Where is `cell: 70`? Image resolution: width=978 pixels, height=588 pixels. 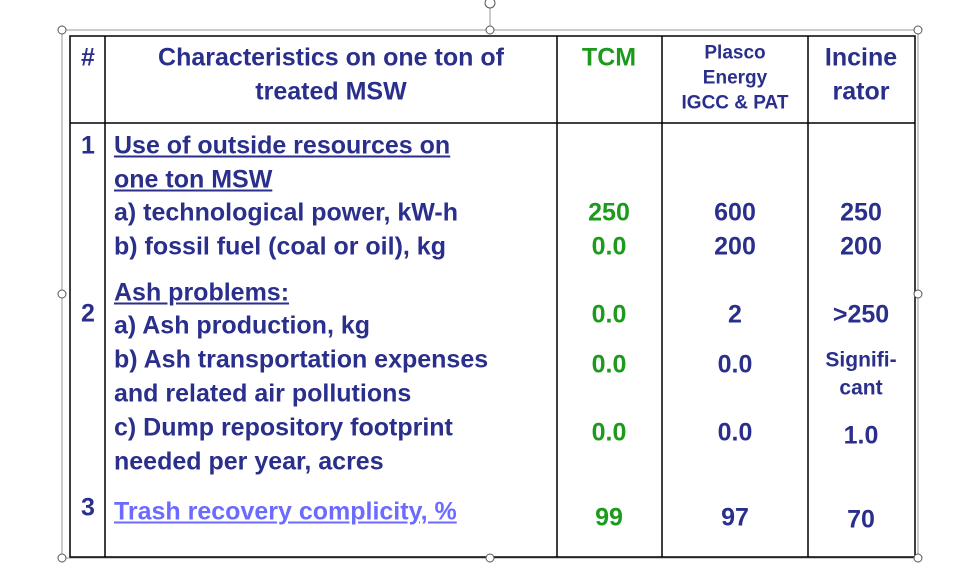 cell: 70 is located at coordinates (861, 519).